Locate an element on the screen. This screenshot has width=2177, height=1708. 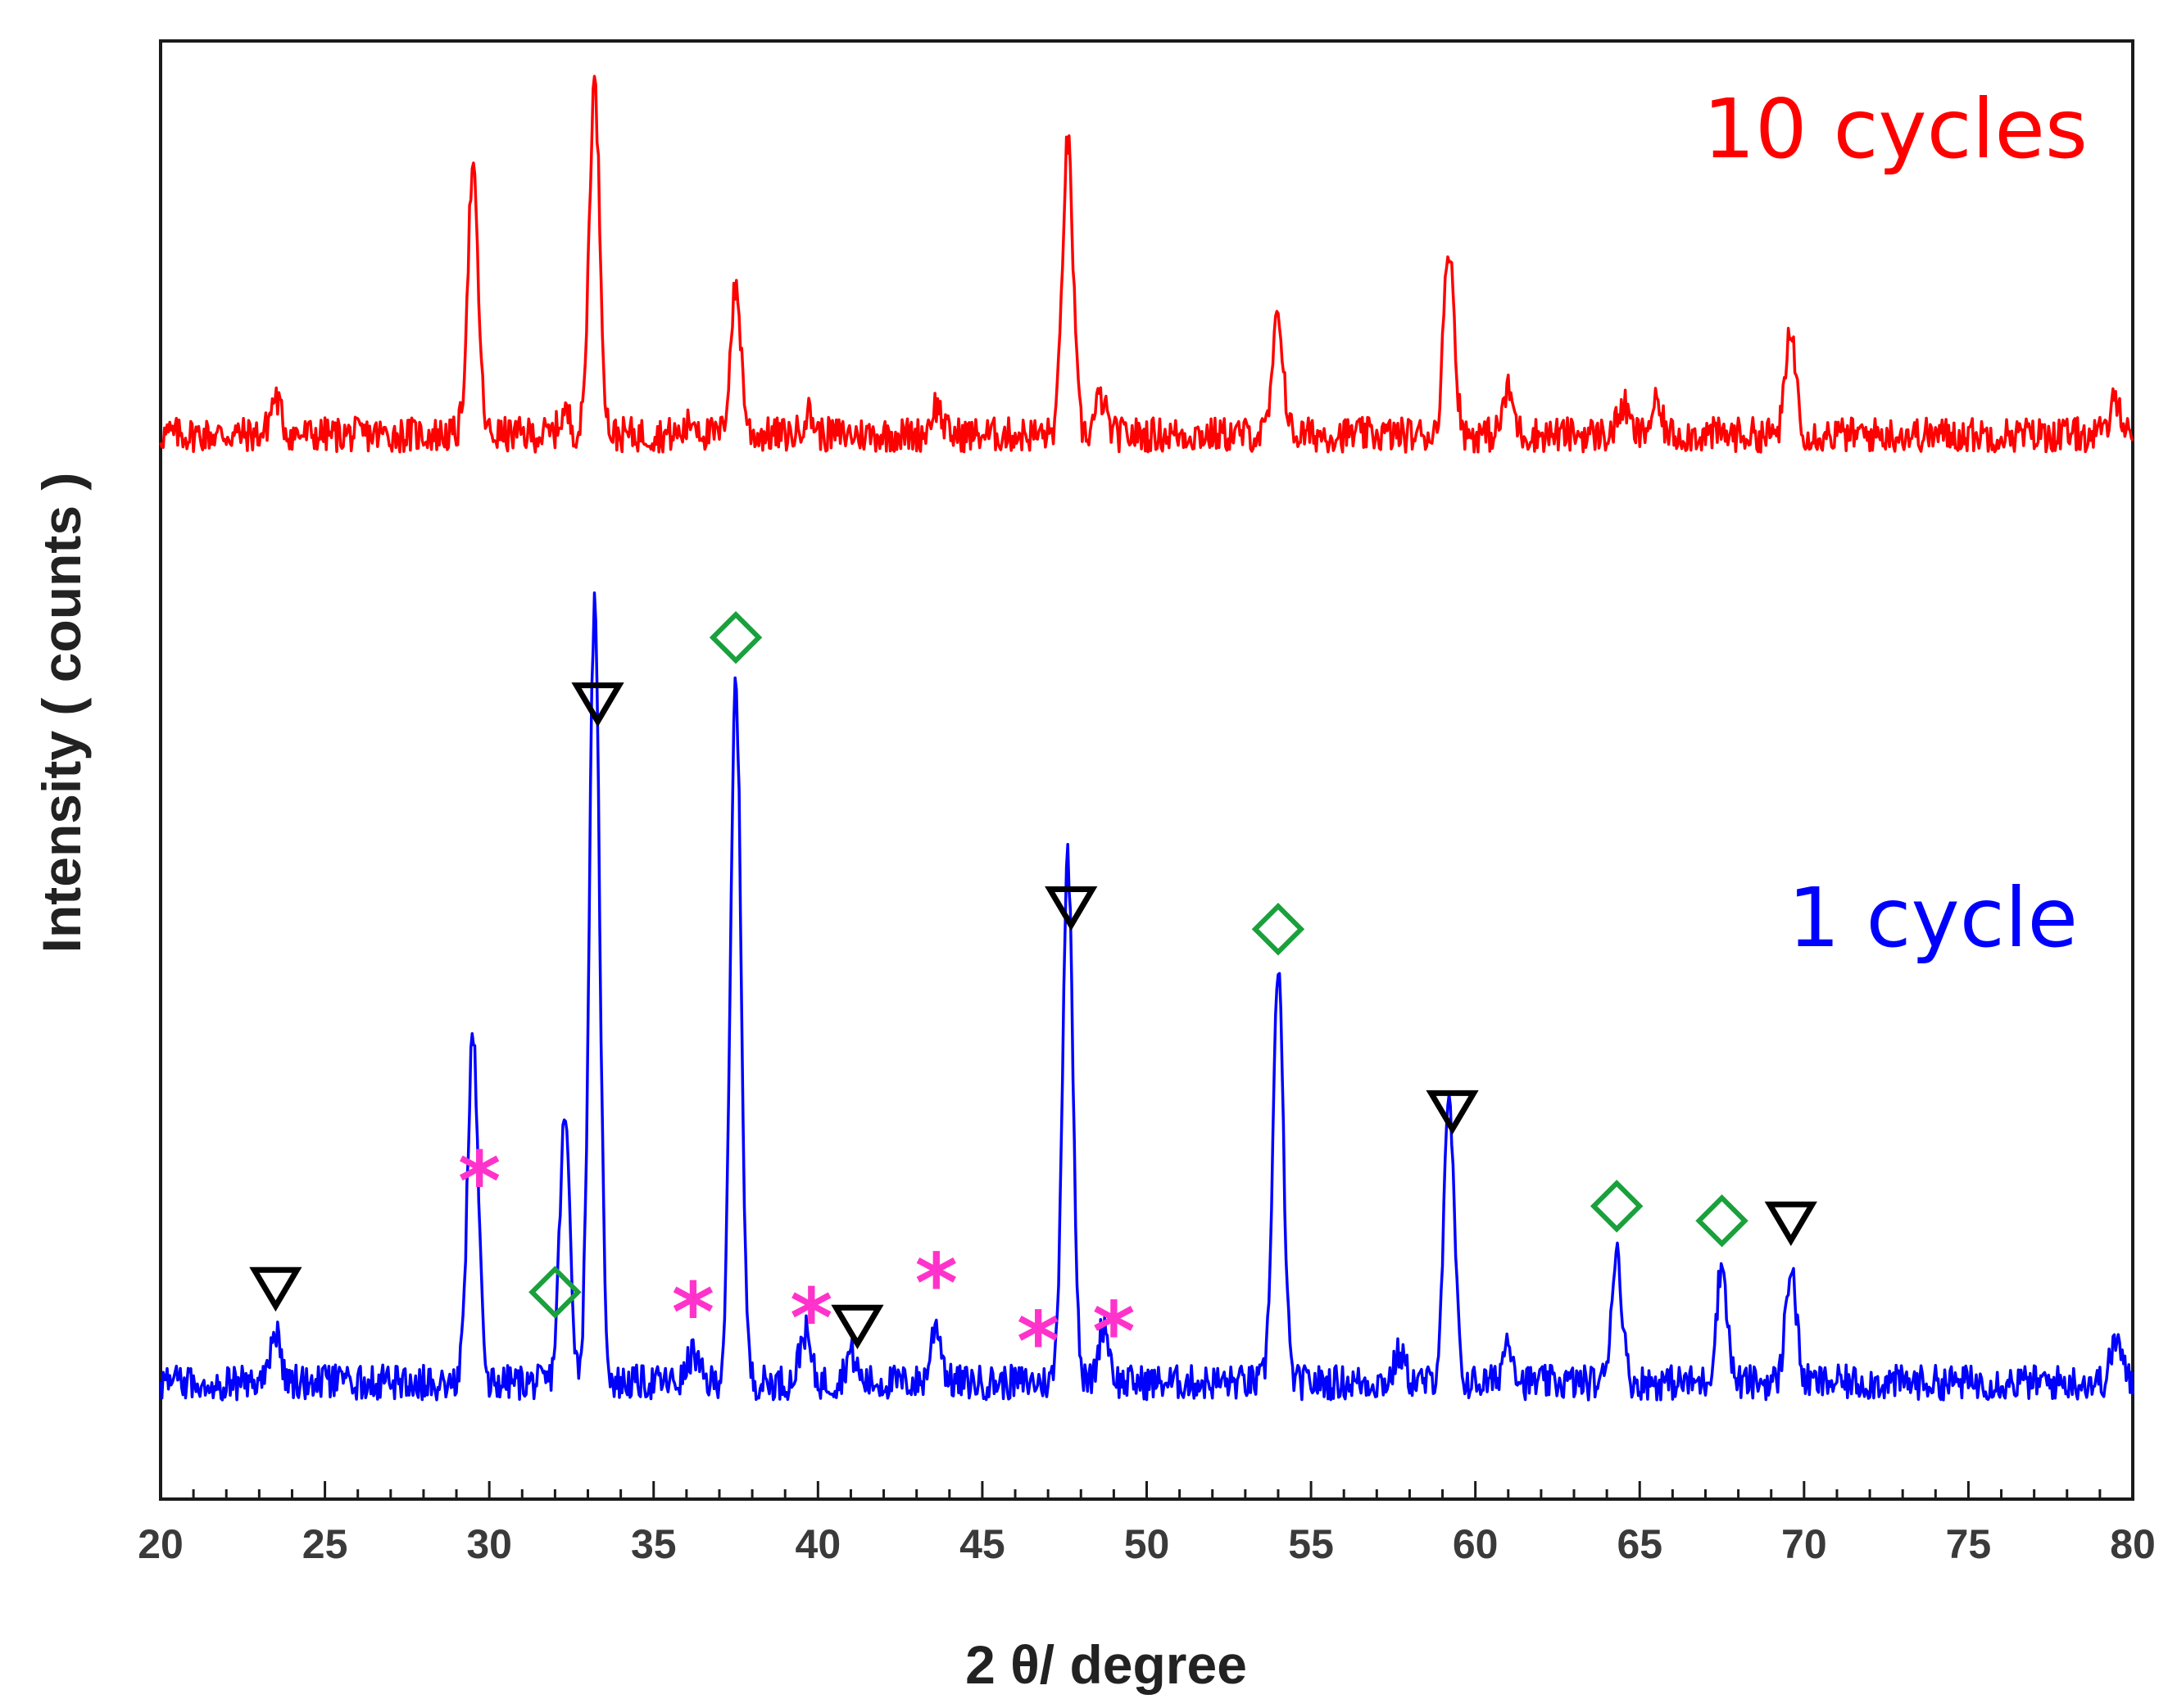
x-tick-label: 75 is located at coordinates (1969, 1544).